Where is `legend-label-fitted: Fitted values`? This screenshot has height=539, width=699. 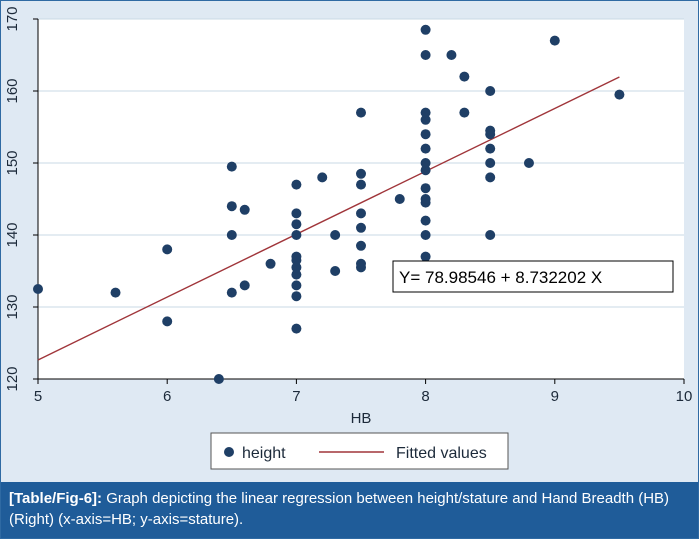
legend-label-fitted: Fitted values is located at coordinates (441, 453).